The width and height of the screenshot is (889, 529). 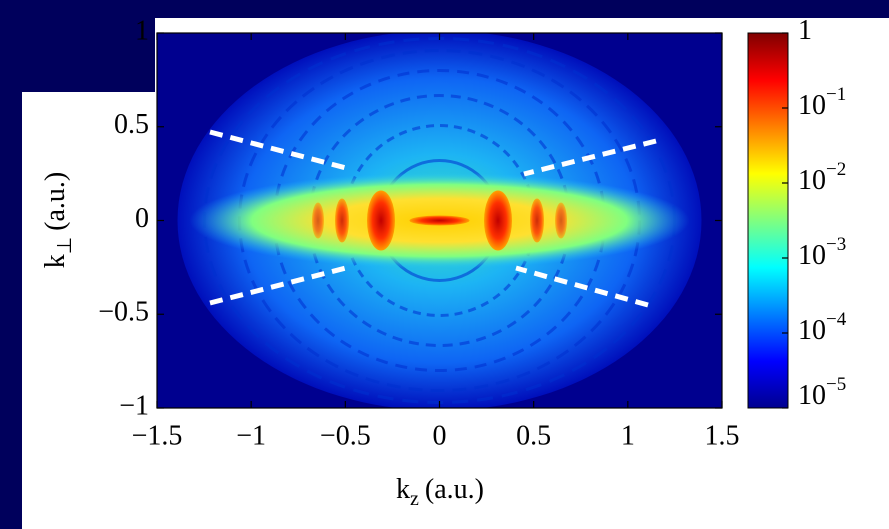 What do you see at coordinates (836, 319) in the screenshot?
I see `colorbar-tick-power: −4` at bounding box center [836, 319].